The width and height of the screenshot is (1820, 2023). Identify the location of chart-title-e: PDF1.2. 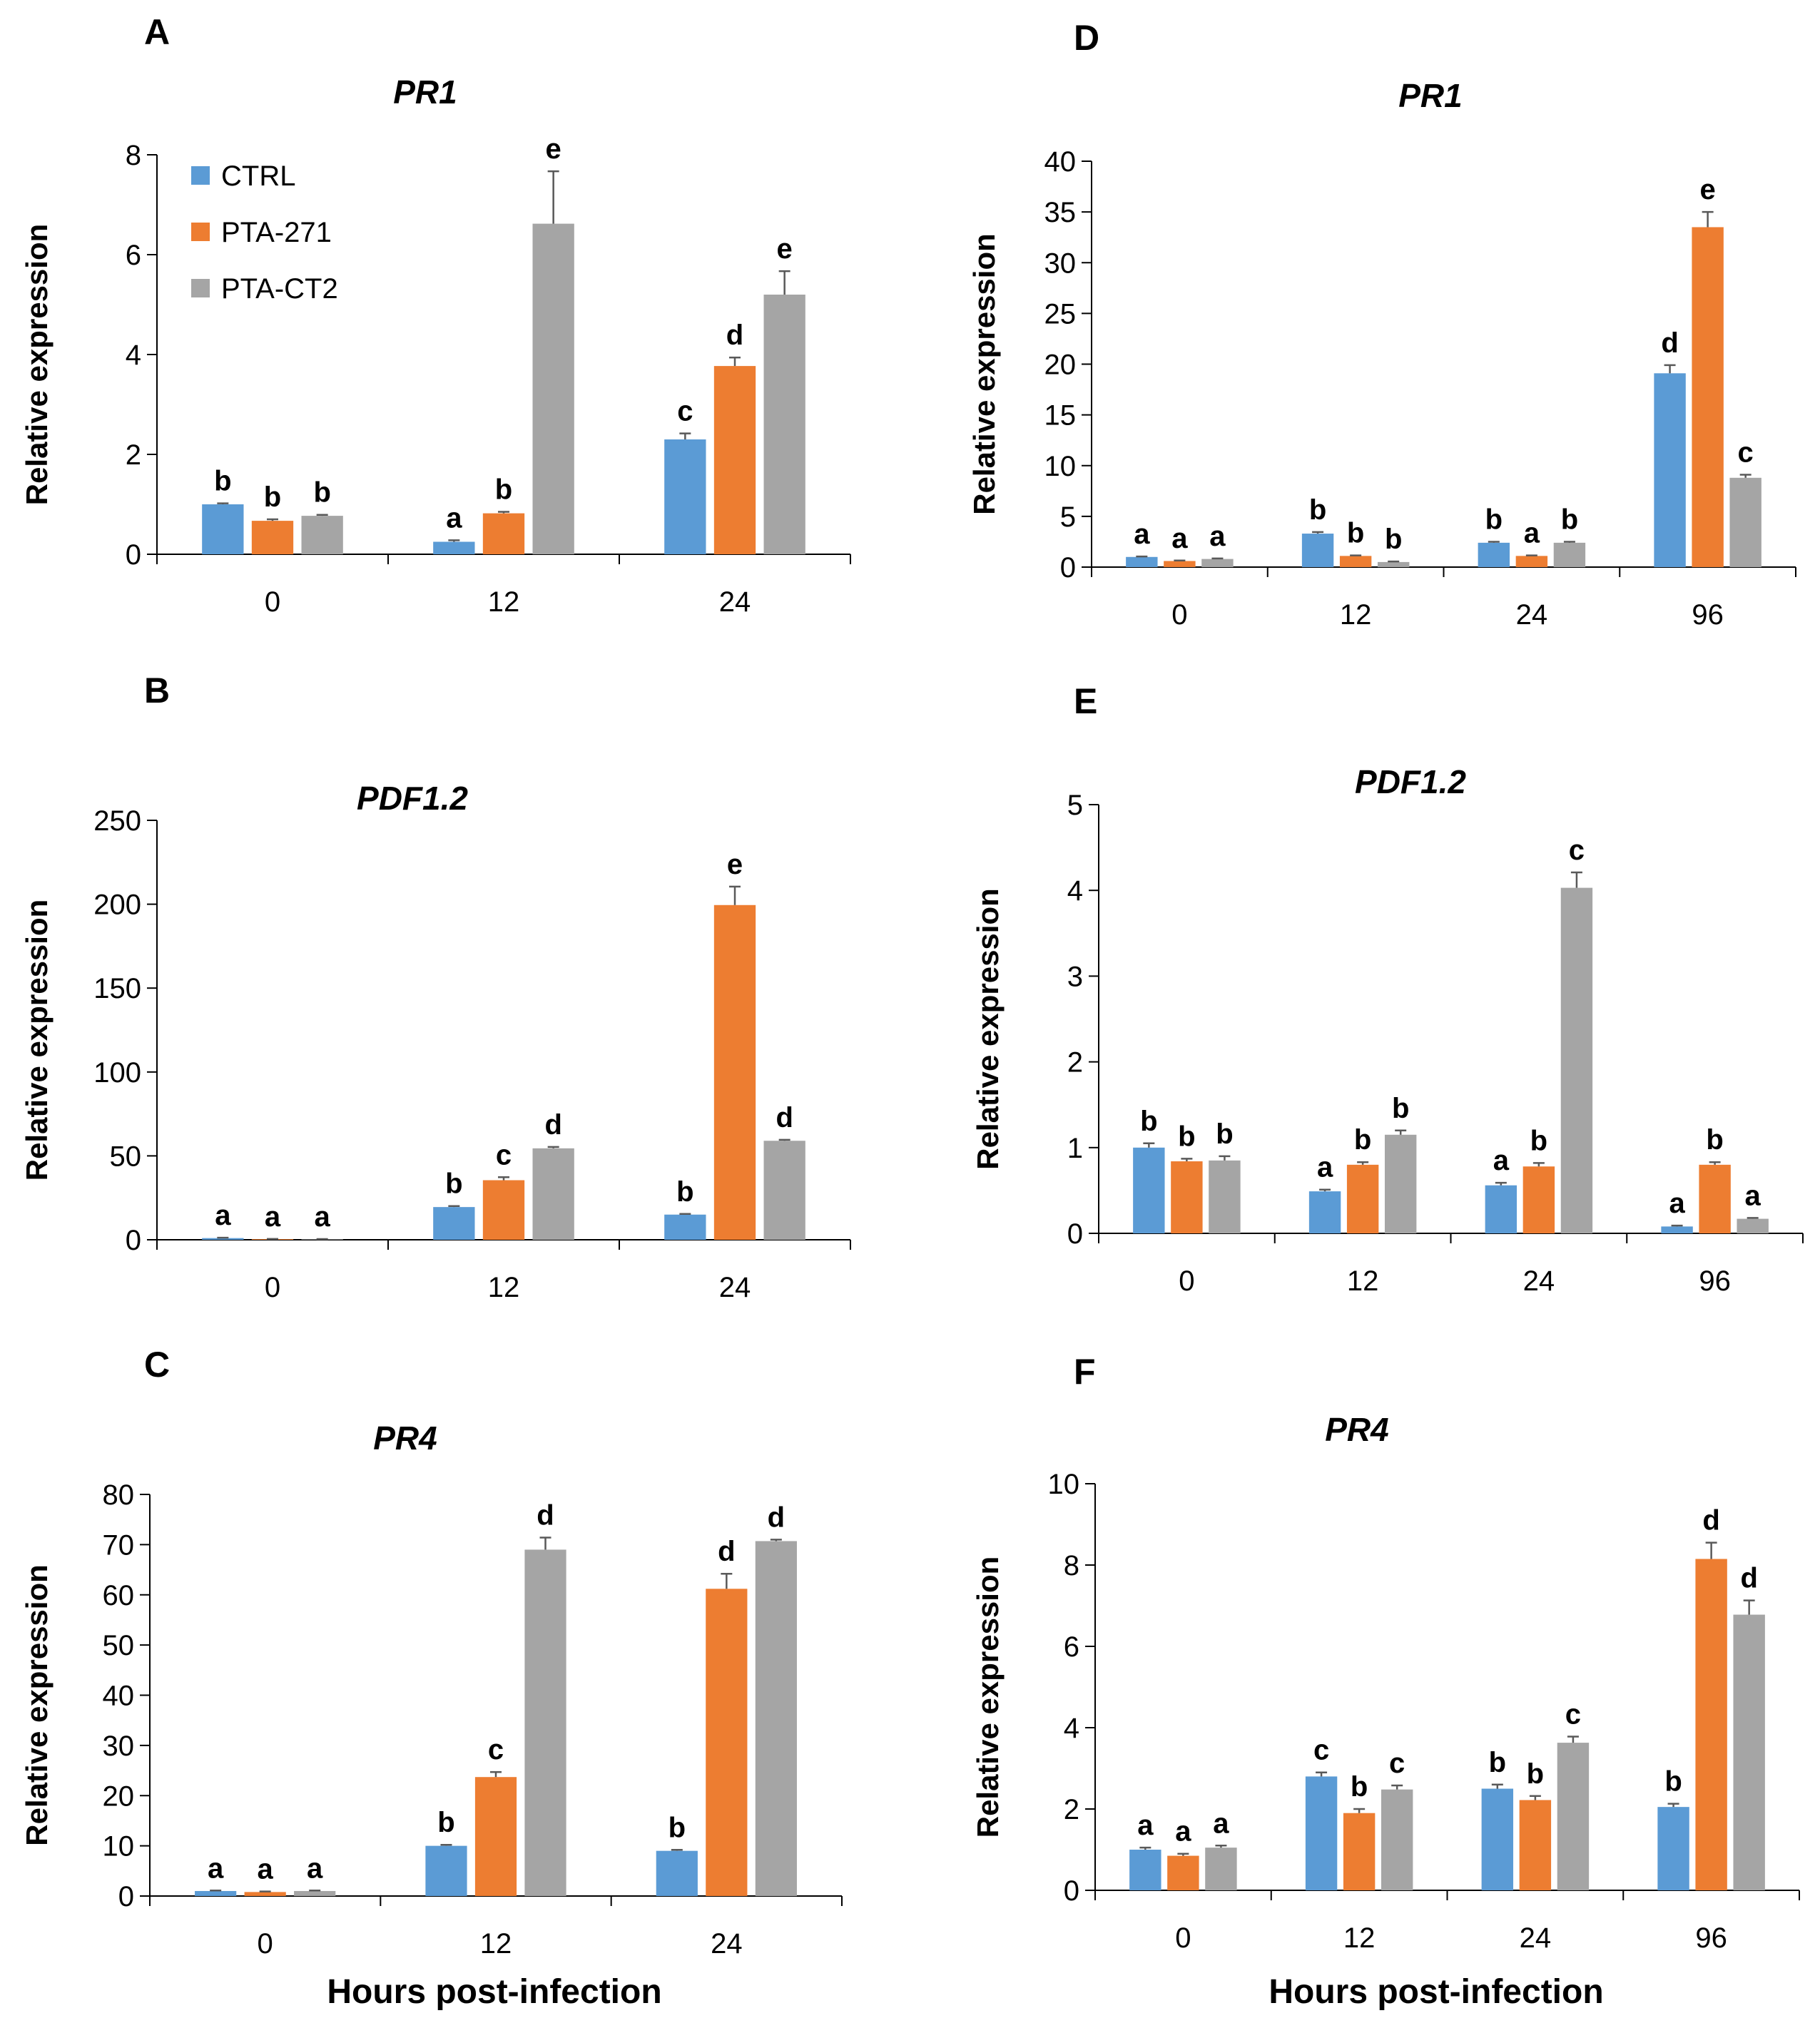
(1410, 781).